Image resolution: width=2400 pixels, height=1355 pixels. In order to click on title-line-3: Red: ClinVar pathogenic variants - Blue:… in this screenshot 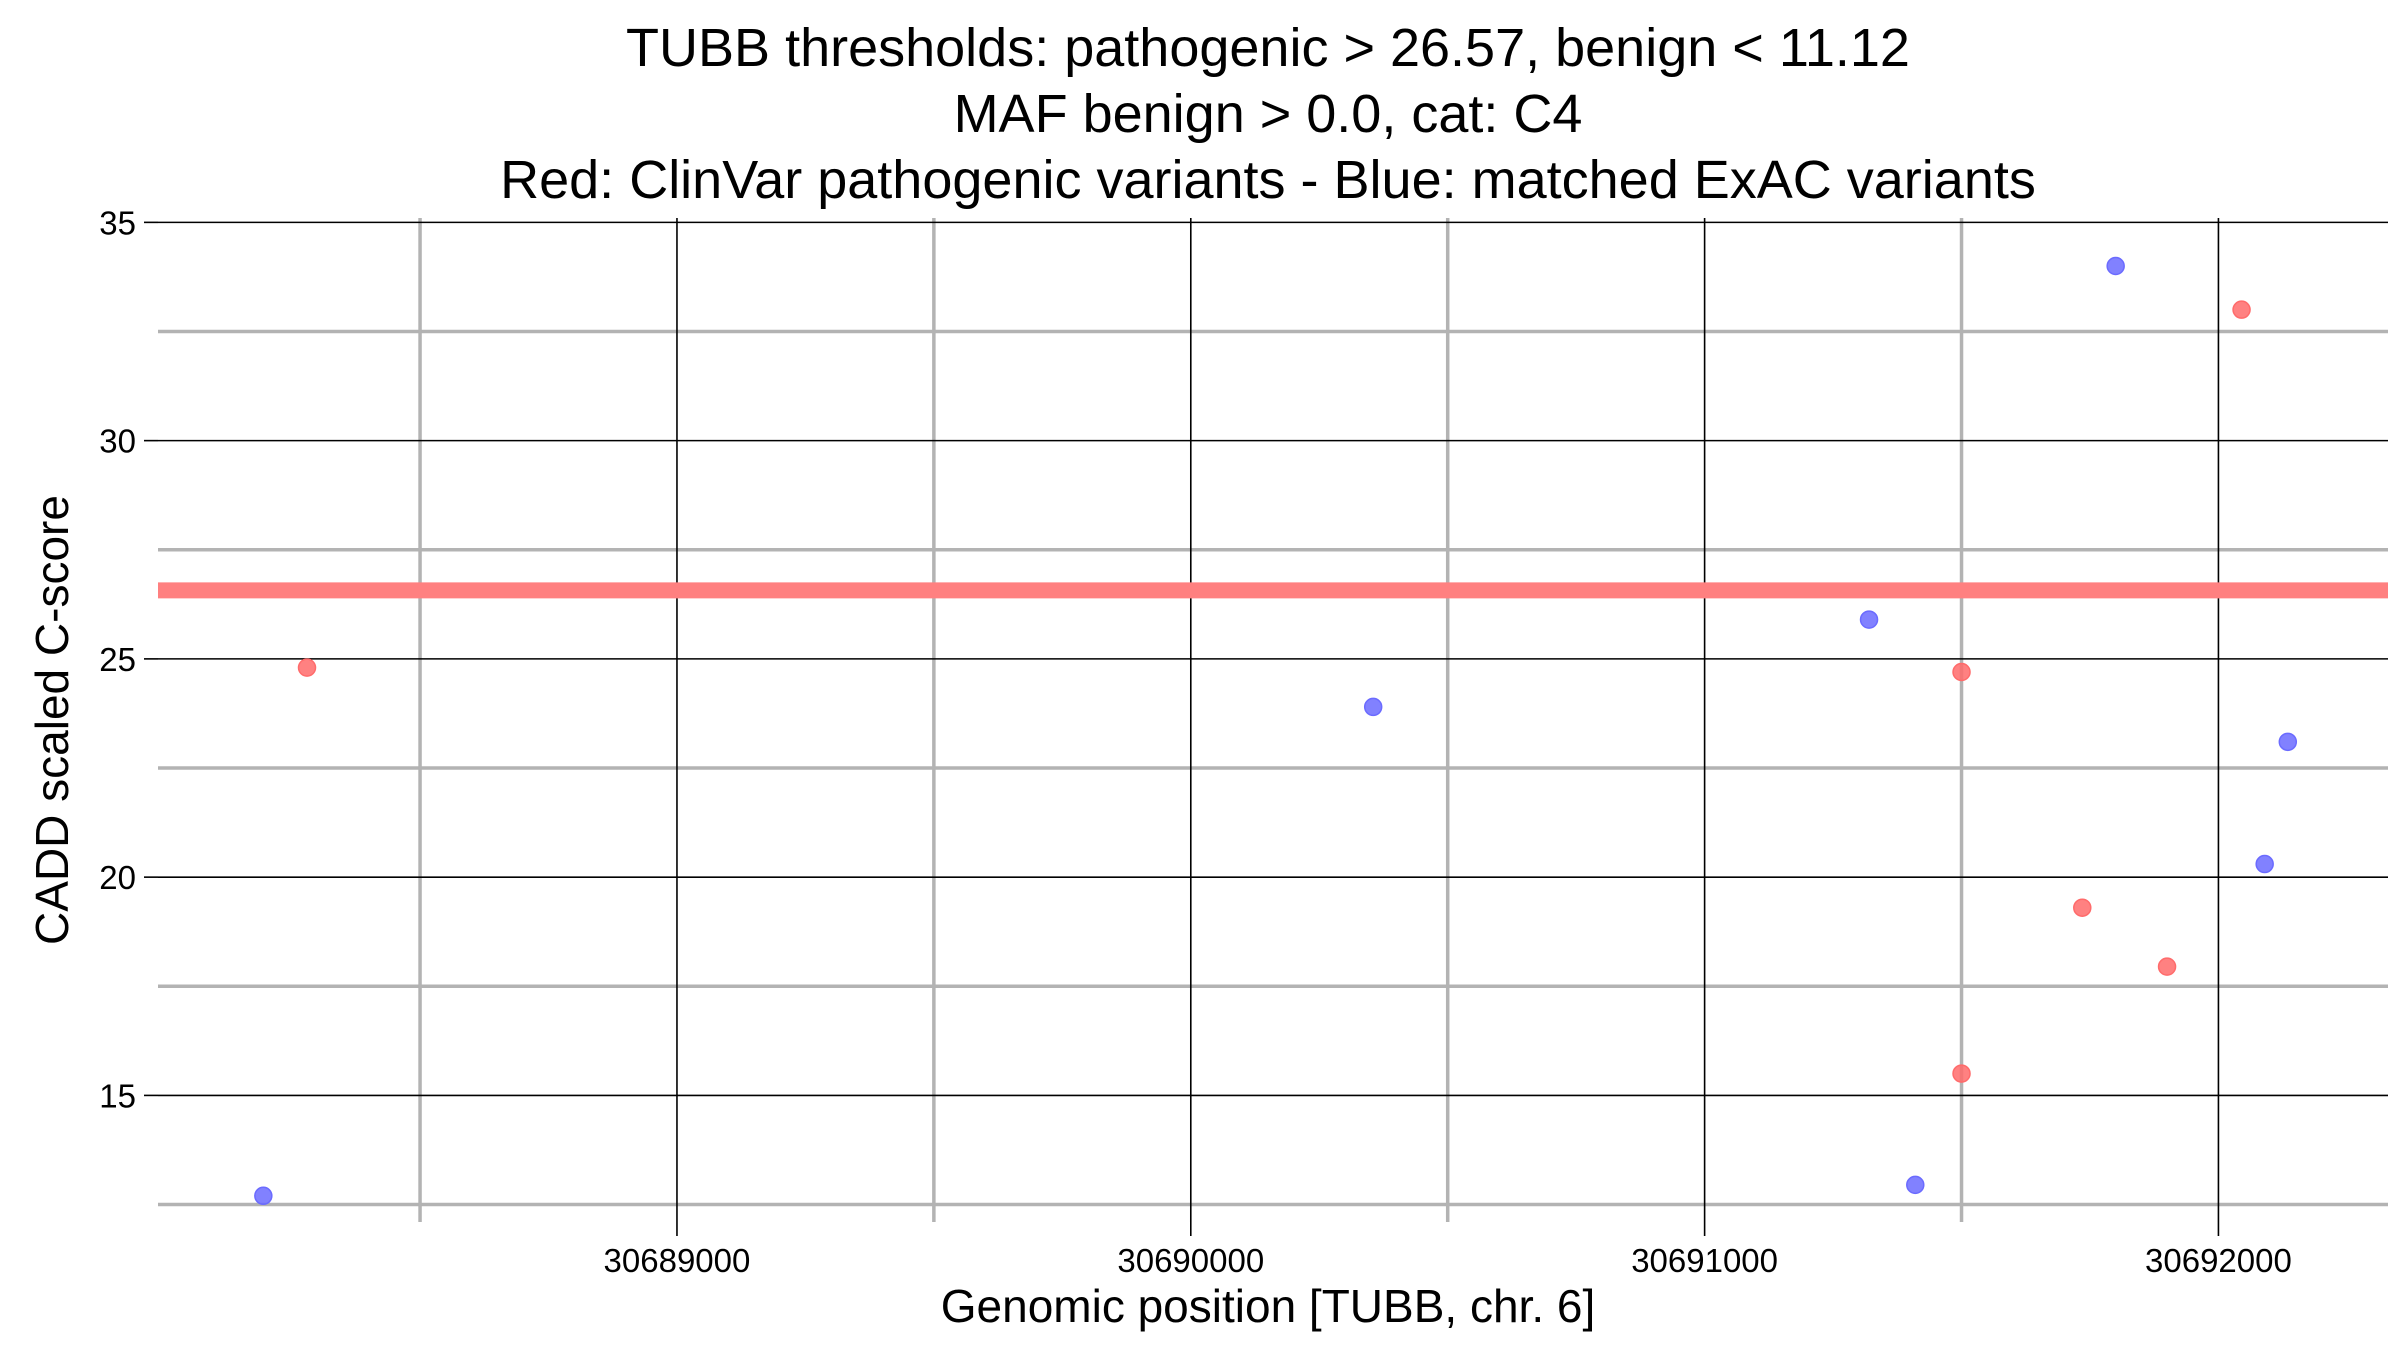, I will do `click(1268, 180)`.